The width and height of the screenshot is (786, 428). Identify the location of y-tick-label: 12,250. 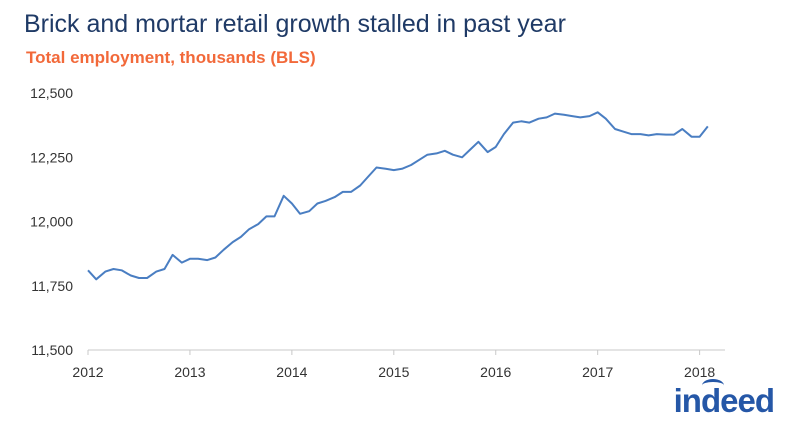
(51, 157).